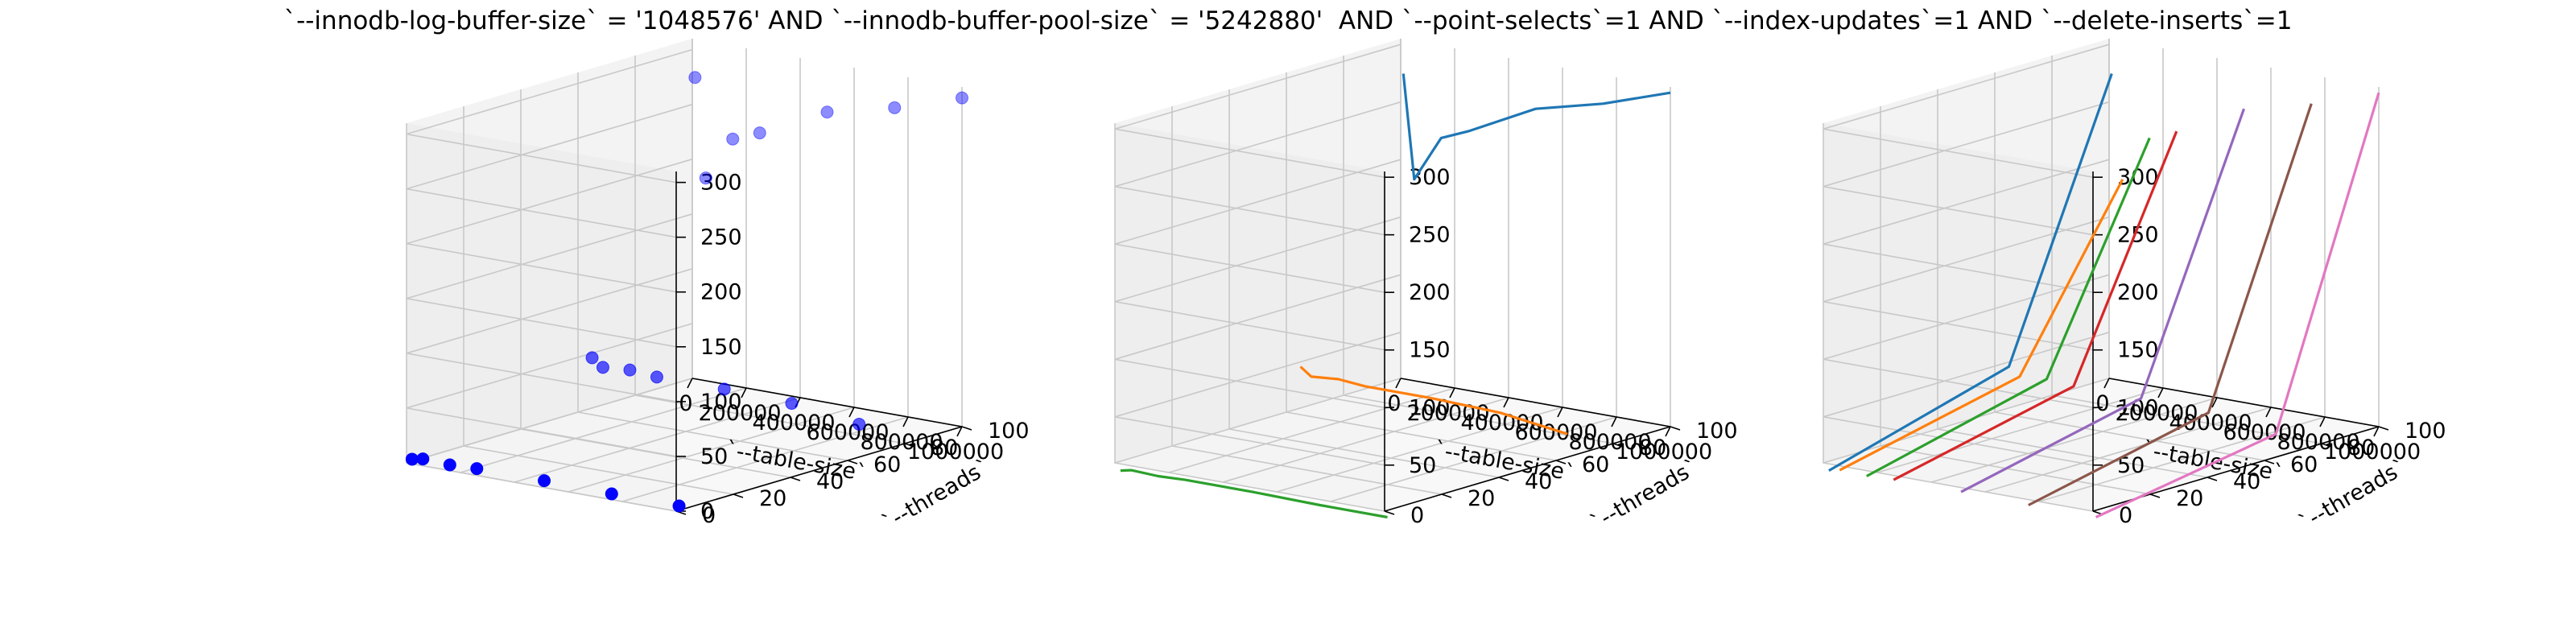 This screenshot has height=644, width=2576. I want to click on pane-floor, so click(2101, 444).